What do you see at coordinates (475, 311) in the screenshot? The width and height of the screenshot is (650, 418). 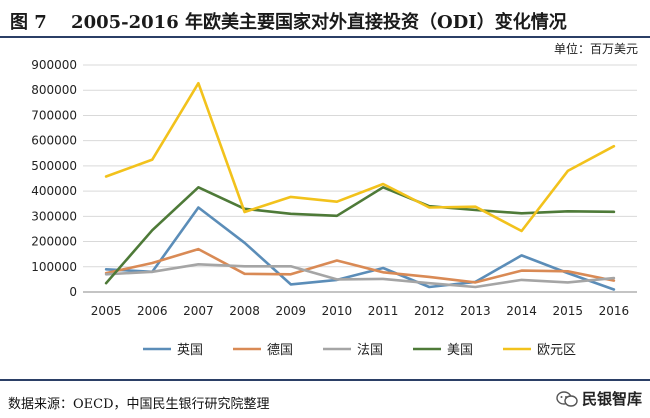 I see `x-tick-label: 2013` at bounding box center [475, 311].